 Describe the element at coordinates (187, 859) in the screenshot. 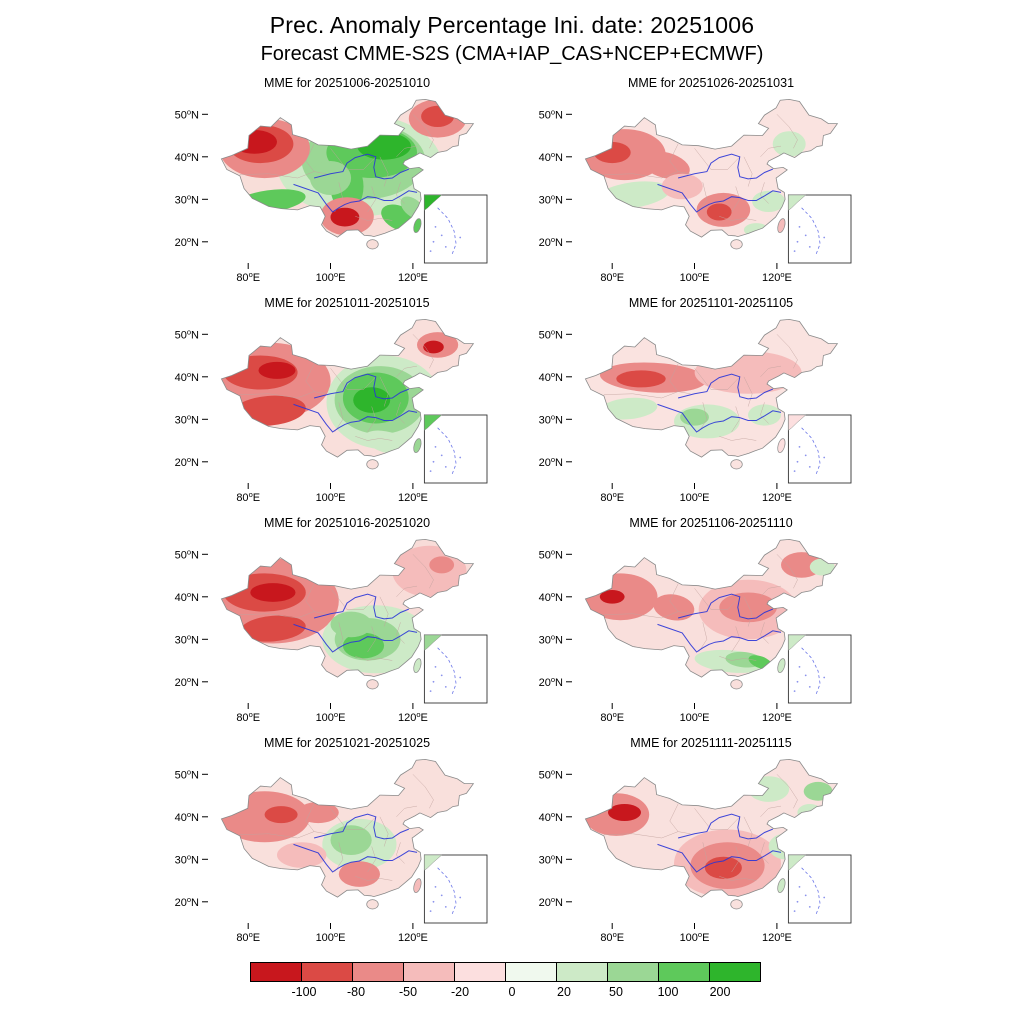

I see `tick-label: 30oN` at that location.